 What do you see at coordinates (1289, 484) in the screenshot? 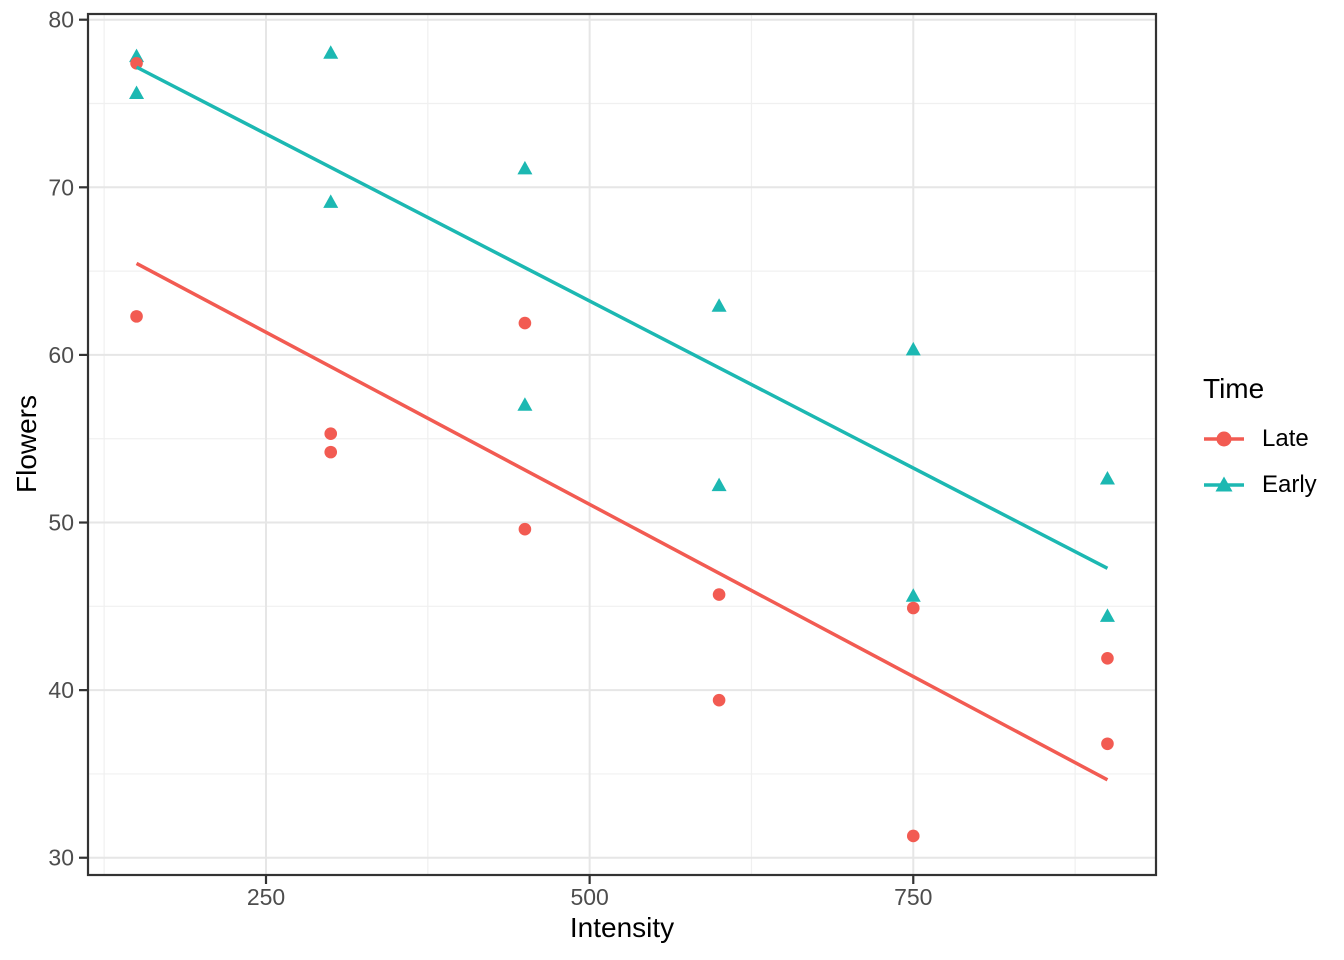
I see `legend-label-early: Early` at bounding box center [1289, 484].